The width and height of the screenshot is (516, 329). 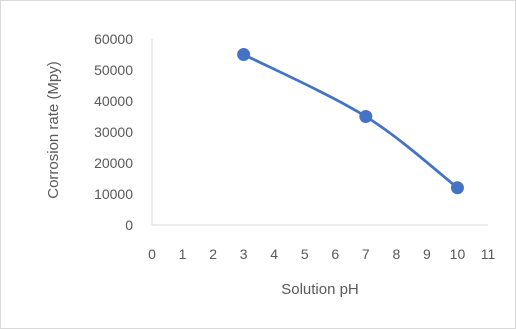 I want to click on x-tick-label: 8, so click(x=396, y=254).